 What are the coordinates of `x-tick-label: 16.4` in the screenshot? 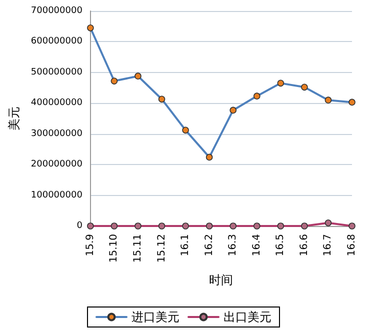 It's located at (256, 245).